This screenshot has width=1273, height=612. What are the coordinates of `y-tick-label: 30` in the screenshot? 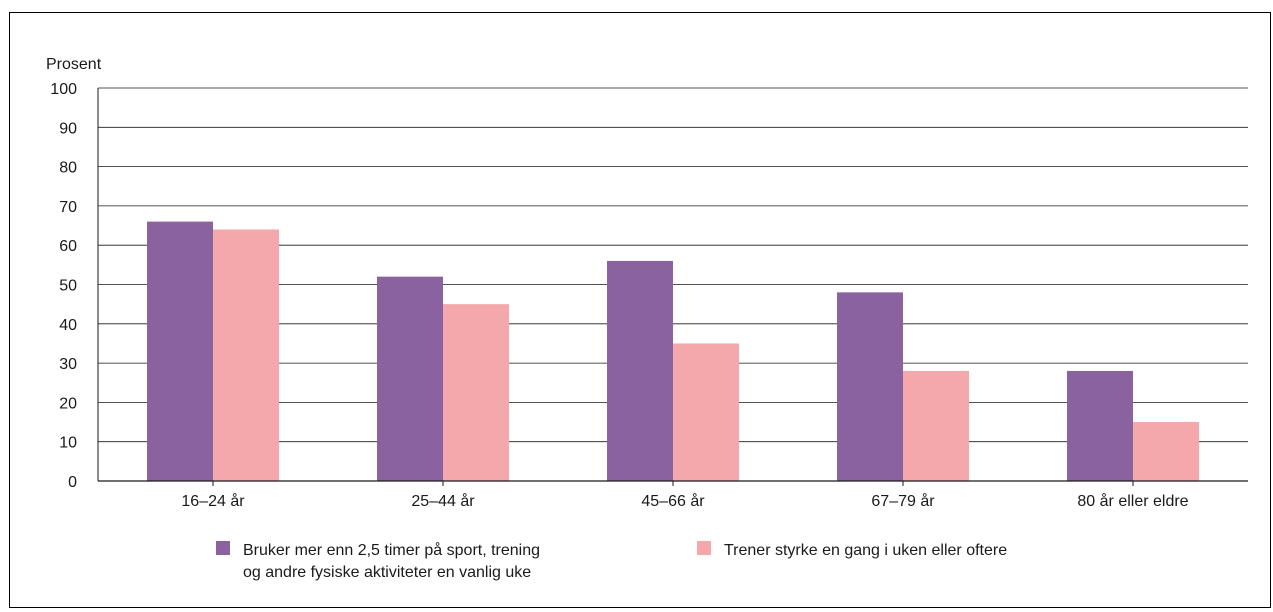 It's located at (68, 364).